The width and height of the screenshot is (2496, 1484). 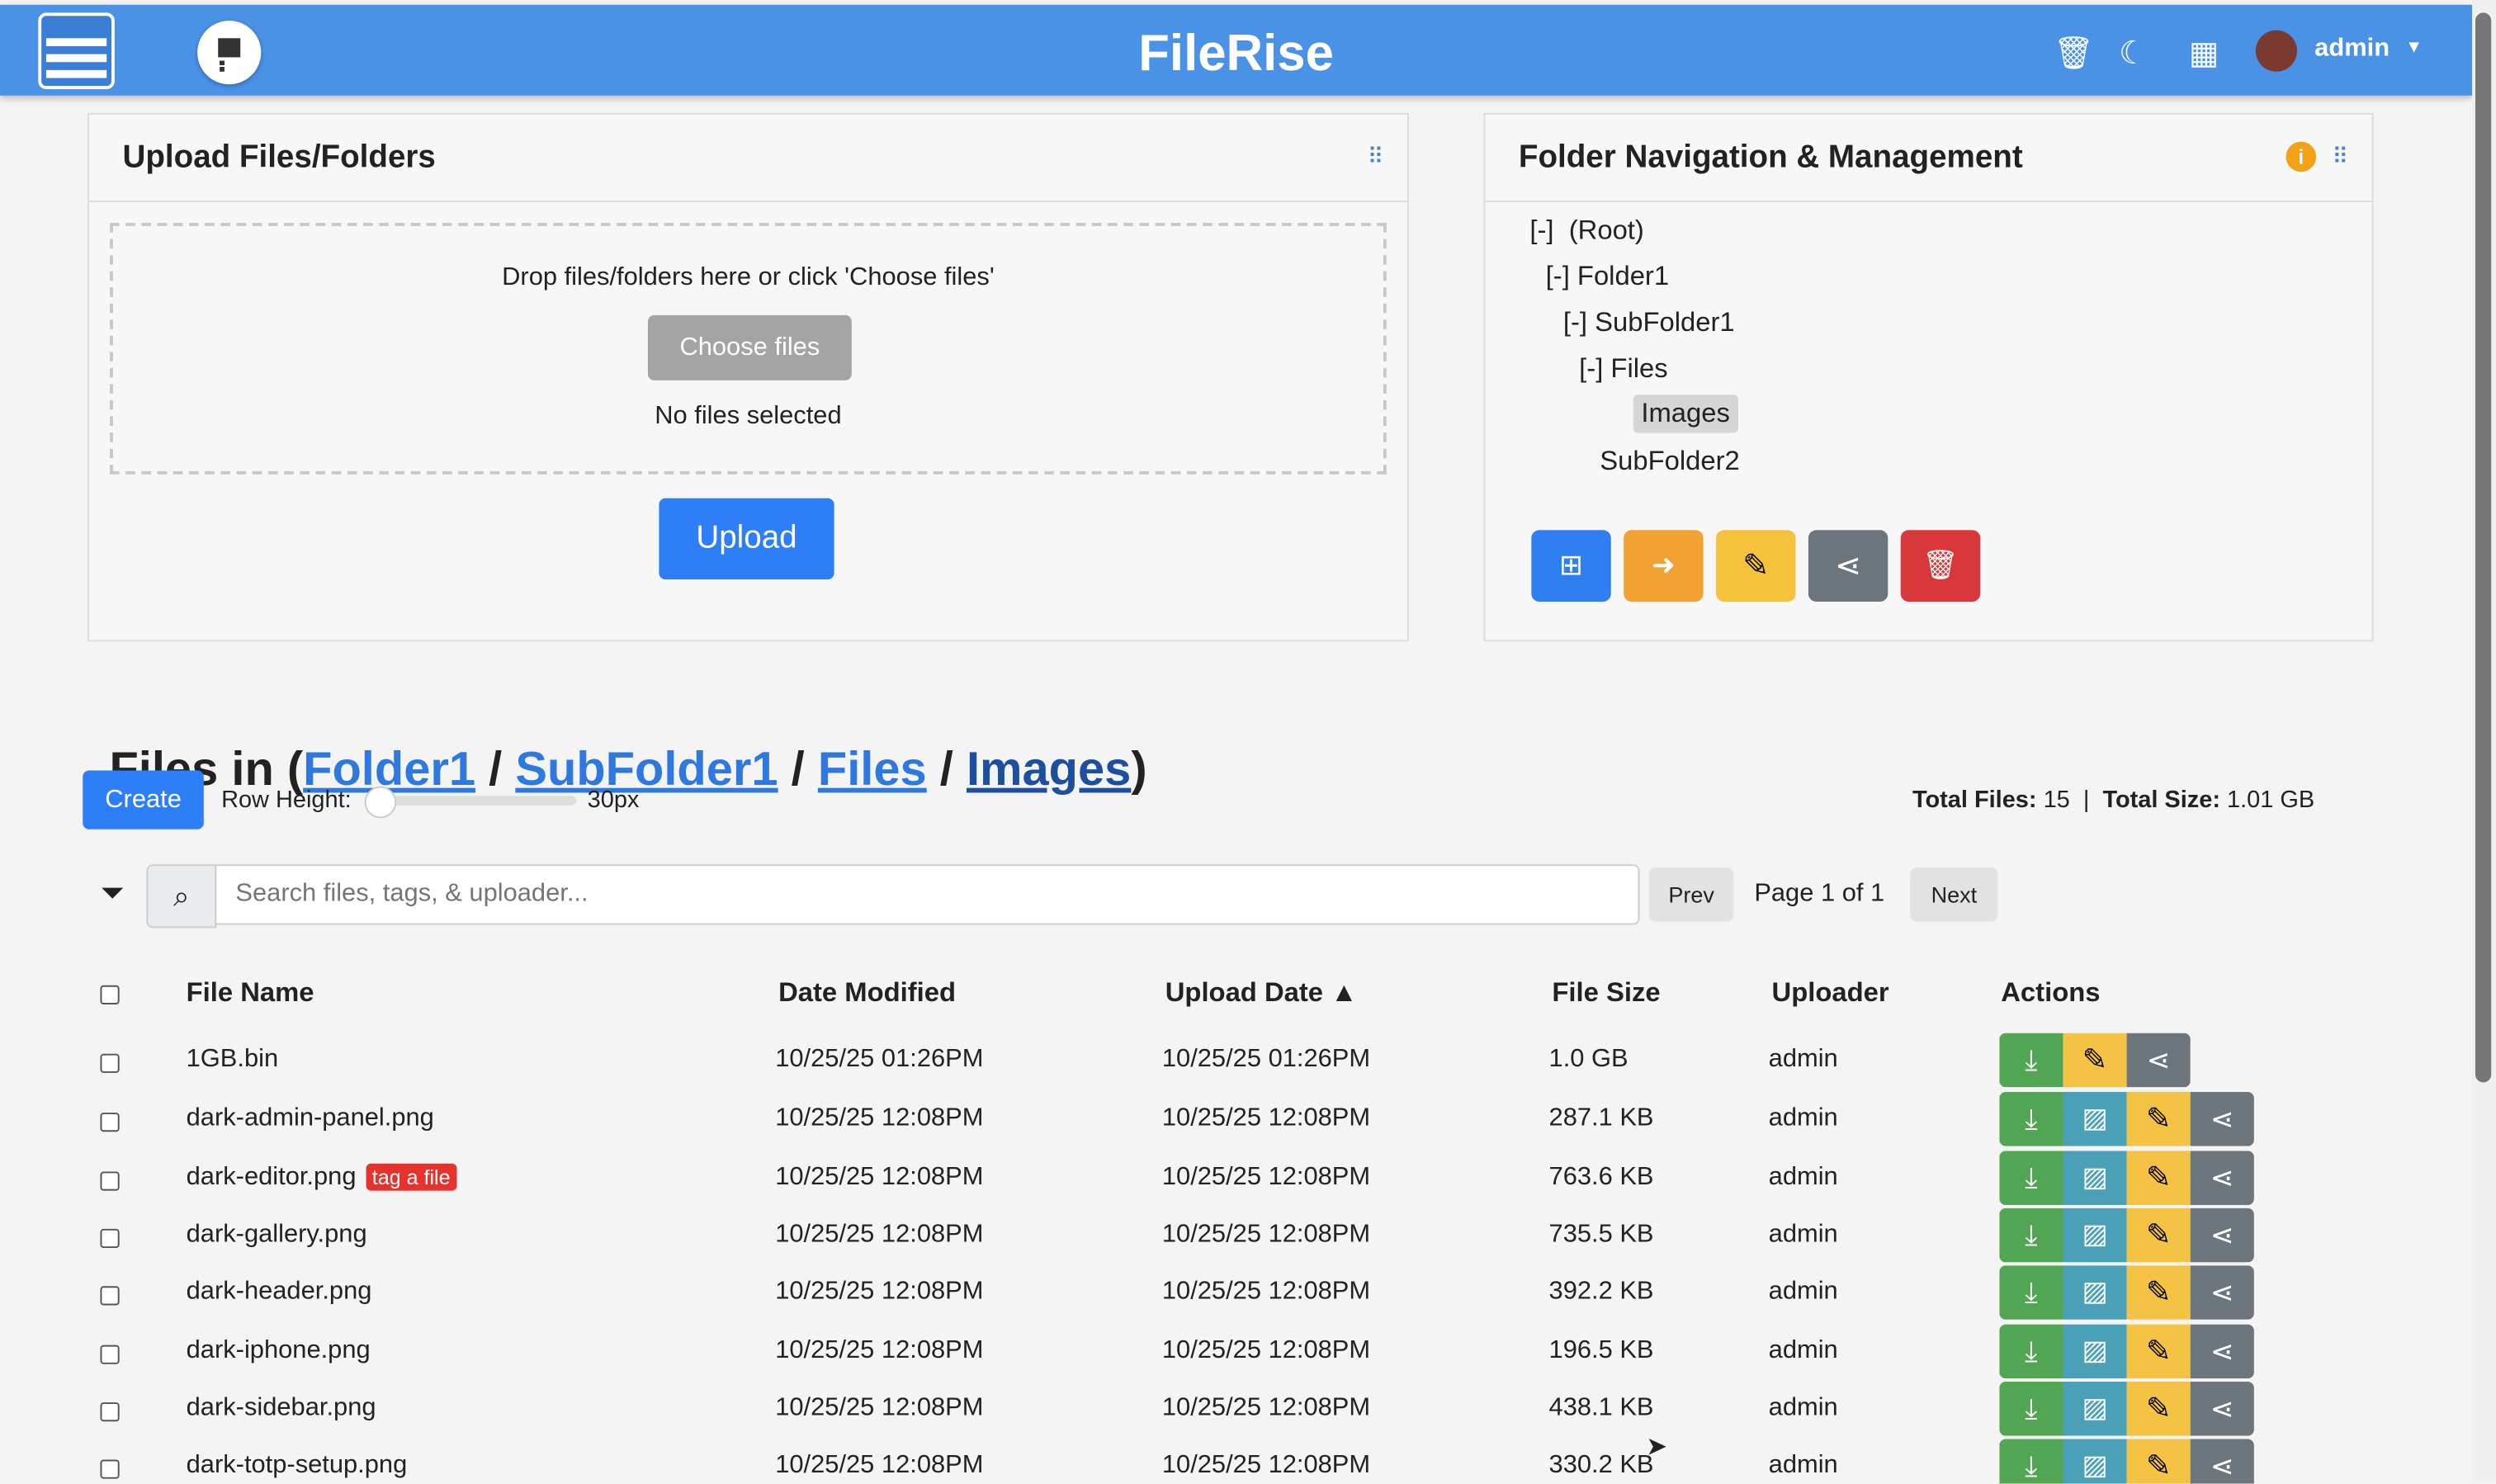 What do you see at coordinates (2301, 157) in the screenshot?
I see `info-icon: i` at bounding box center [2301, 157].